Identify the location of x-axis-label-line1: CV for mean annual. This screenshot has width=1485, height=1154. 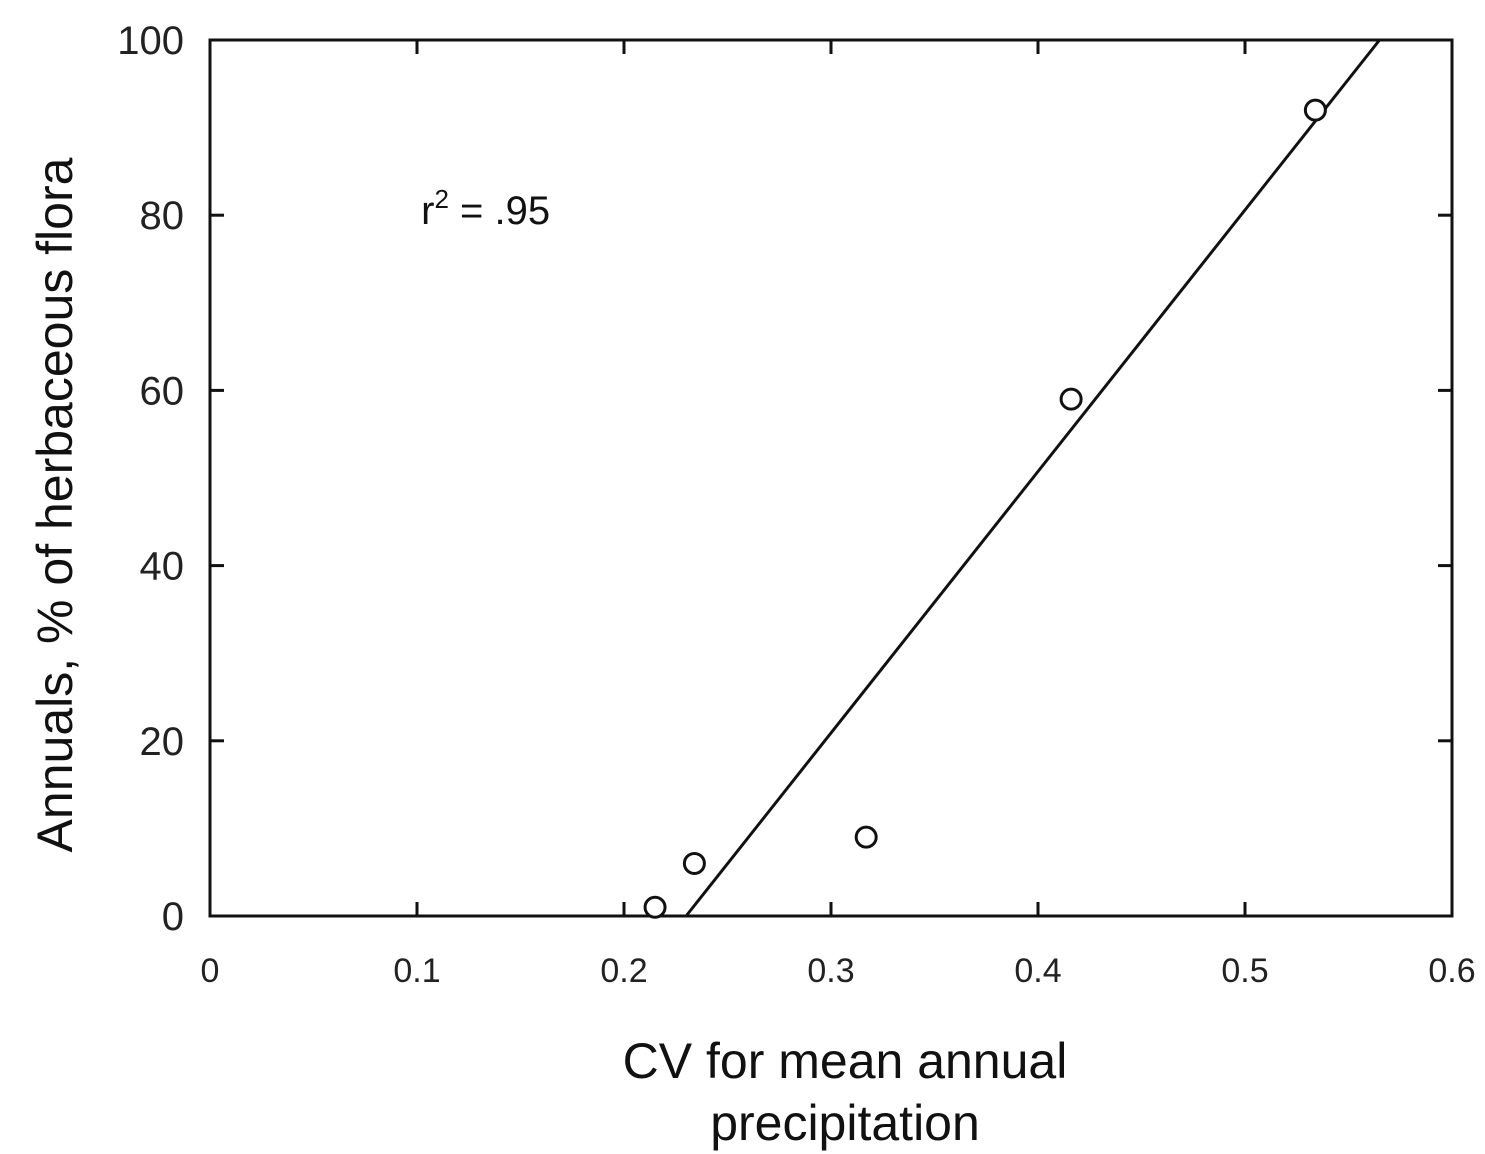
(845, 1061).